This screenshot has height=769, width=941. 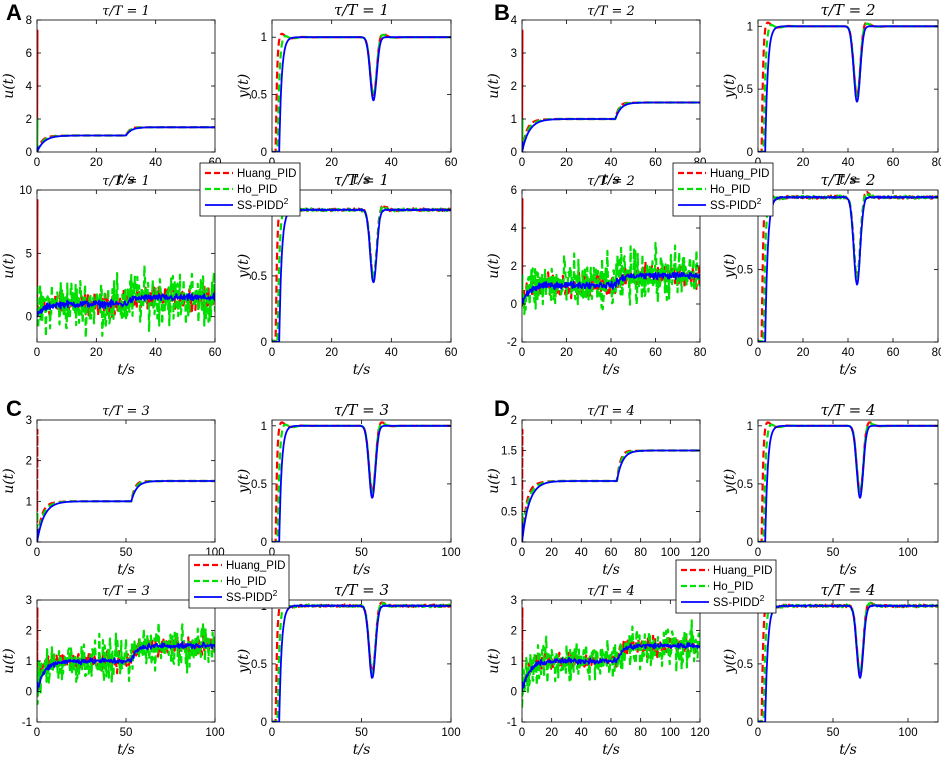 I want to click on y-tick-label: 10, so click(x=25, y=191).